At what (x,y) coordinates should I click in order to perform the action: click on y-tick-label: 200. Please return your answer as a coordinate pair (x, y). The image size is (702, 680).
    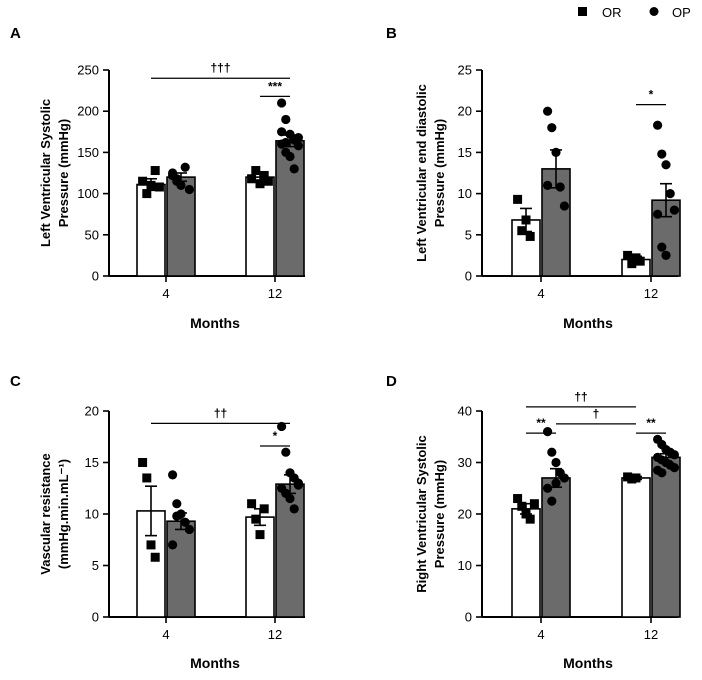
    Looking at the image, I should click on (88, 111).